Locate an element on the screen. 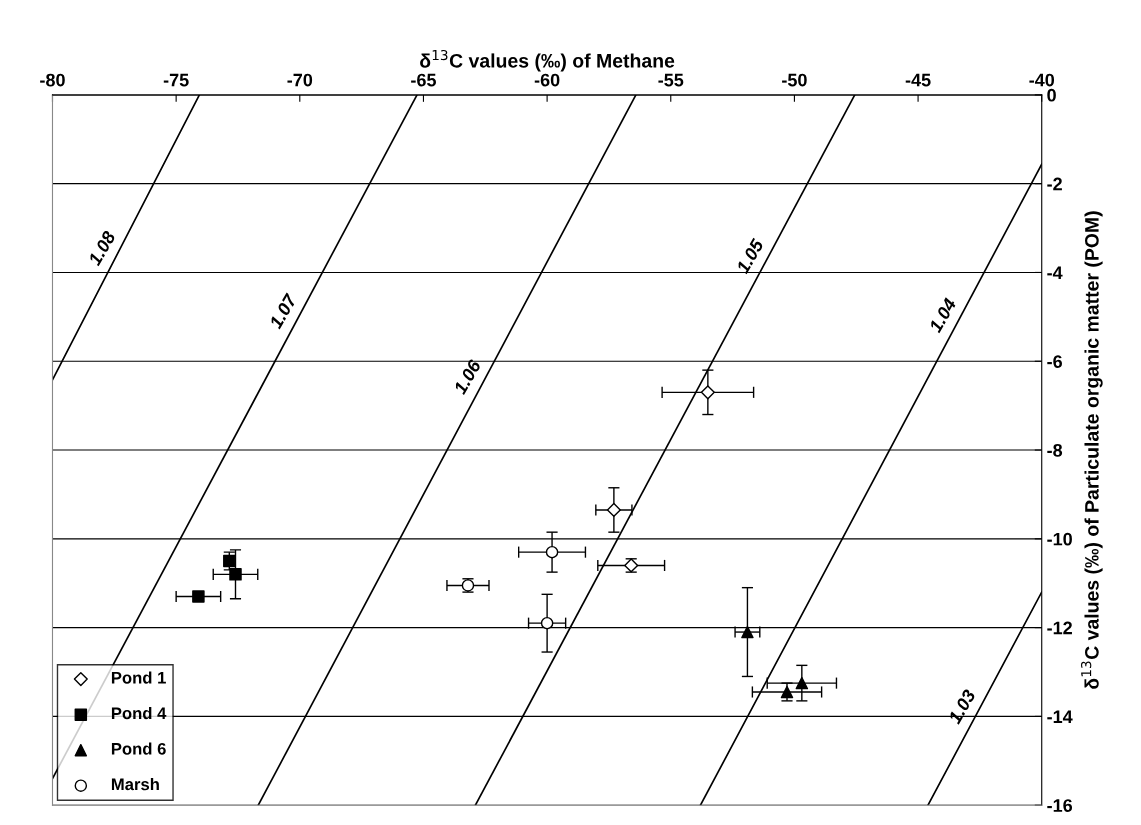 The image size is (1141, 825). x-tick-label: -60 is located at coordinates (547, 80).